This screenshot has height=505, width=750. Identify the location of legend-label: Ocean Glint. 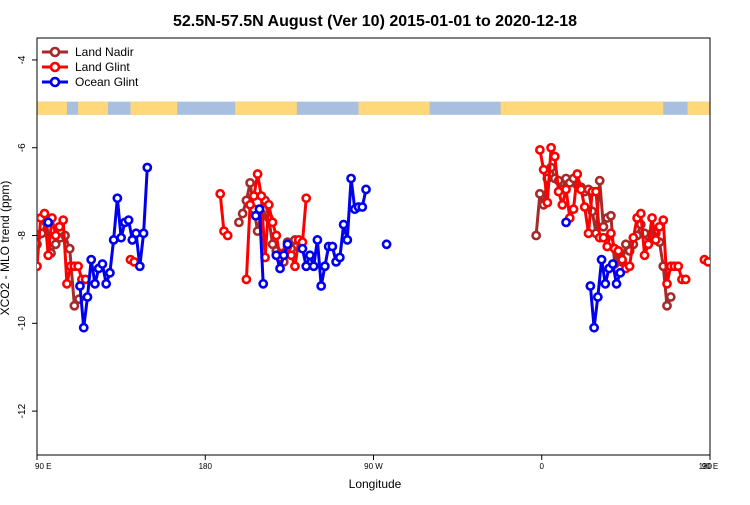
(107, 82).